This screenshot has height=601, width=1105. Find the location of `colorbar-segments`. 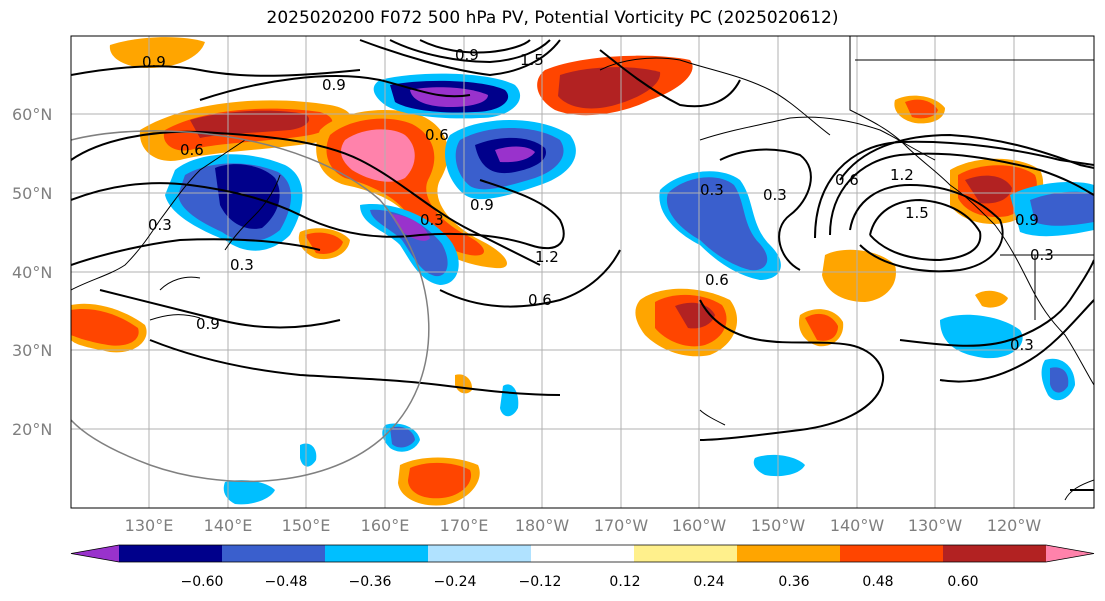

colorbar-segments is located at coordinates (582, 553).